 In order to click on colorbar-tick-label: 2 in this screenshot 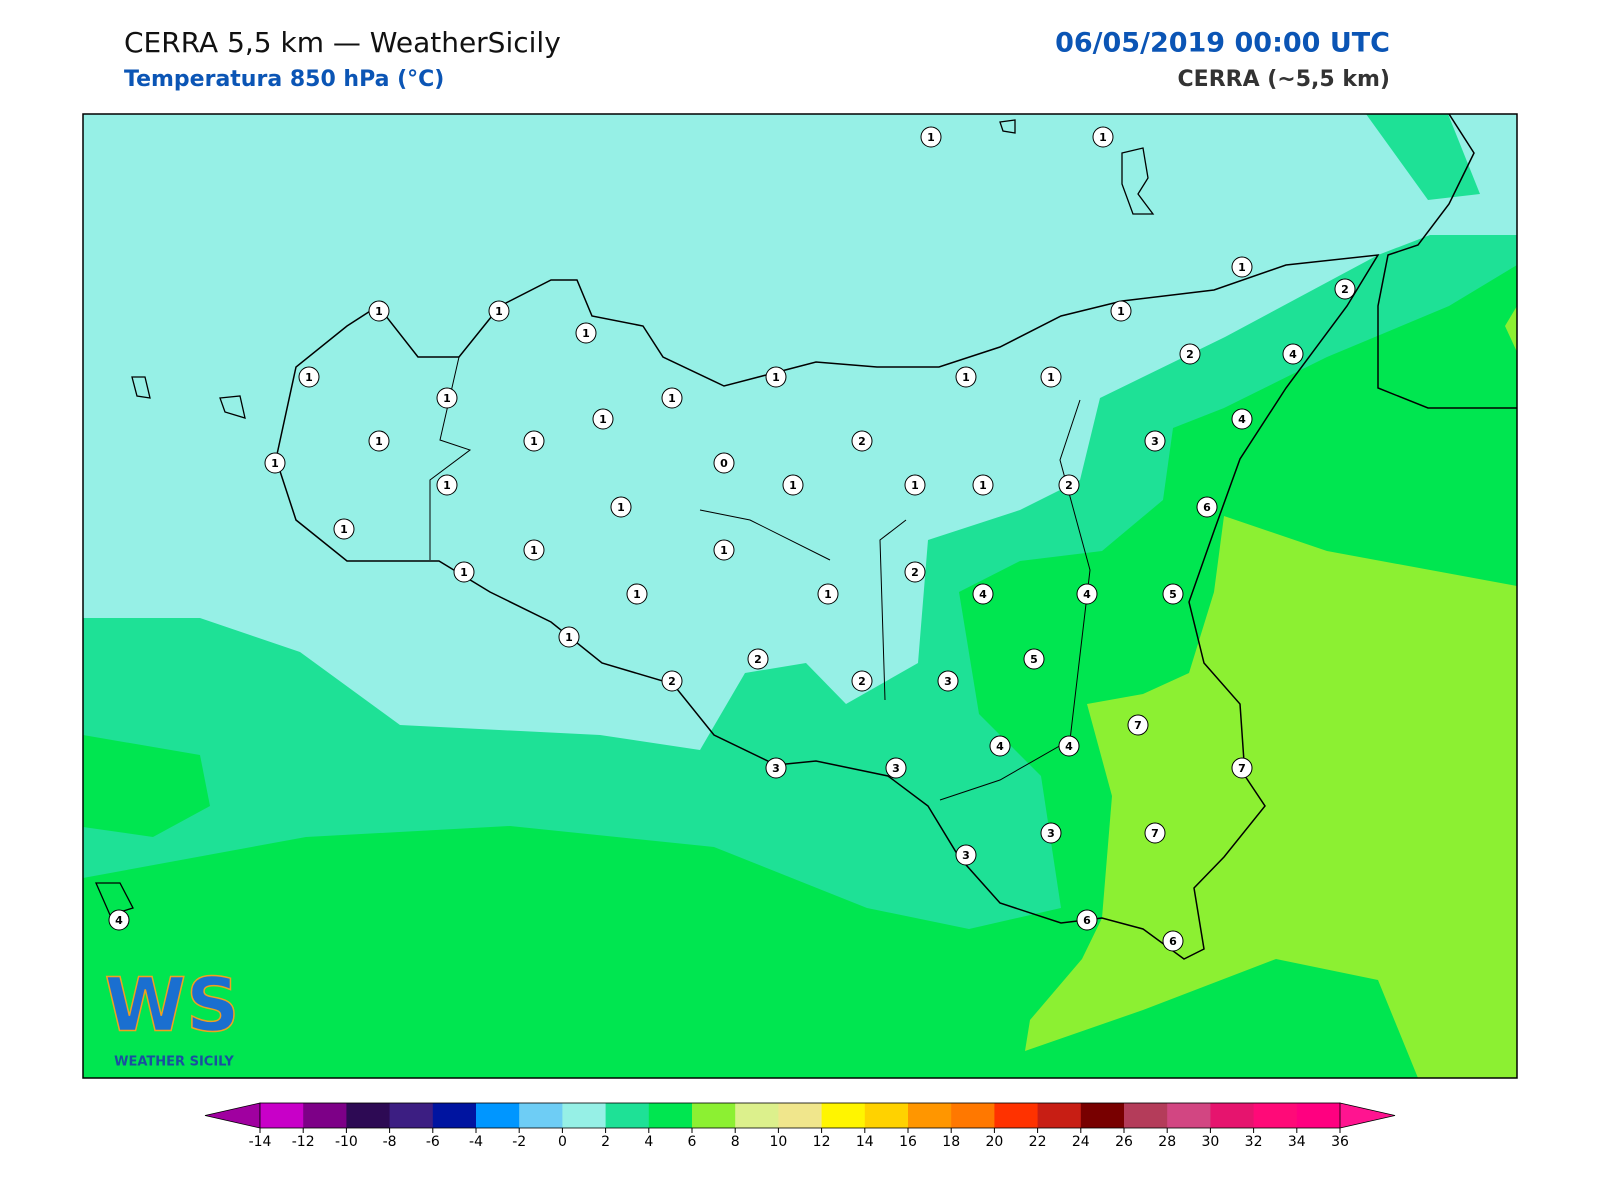, I will do `click(605, 1142)`.